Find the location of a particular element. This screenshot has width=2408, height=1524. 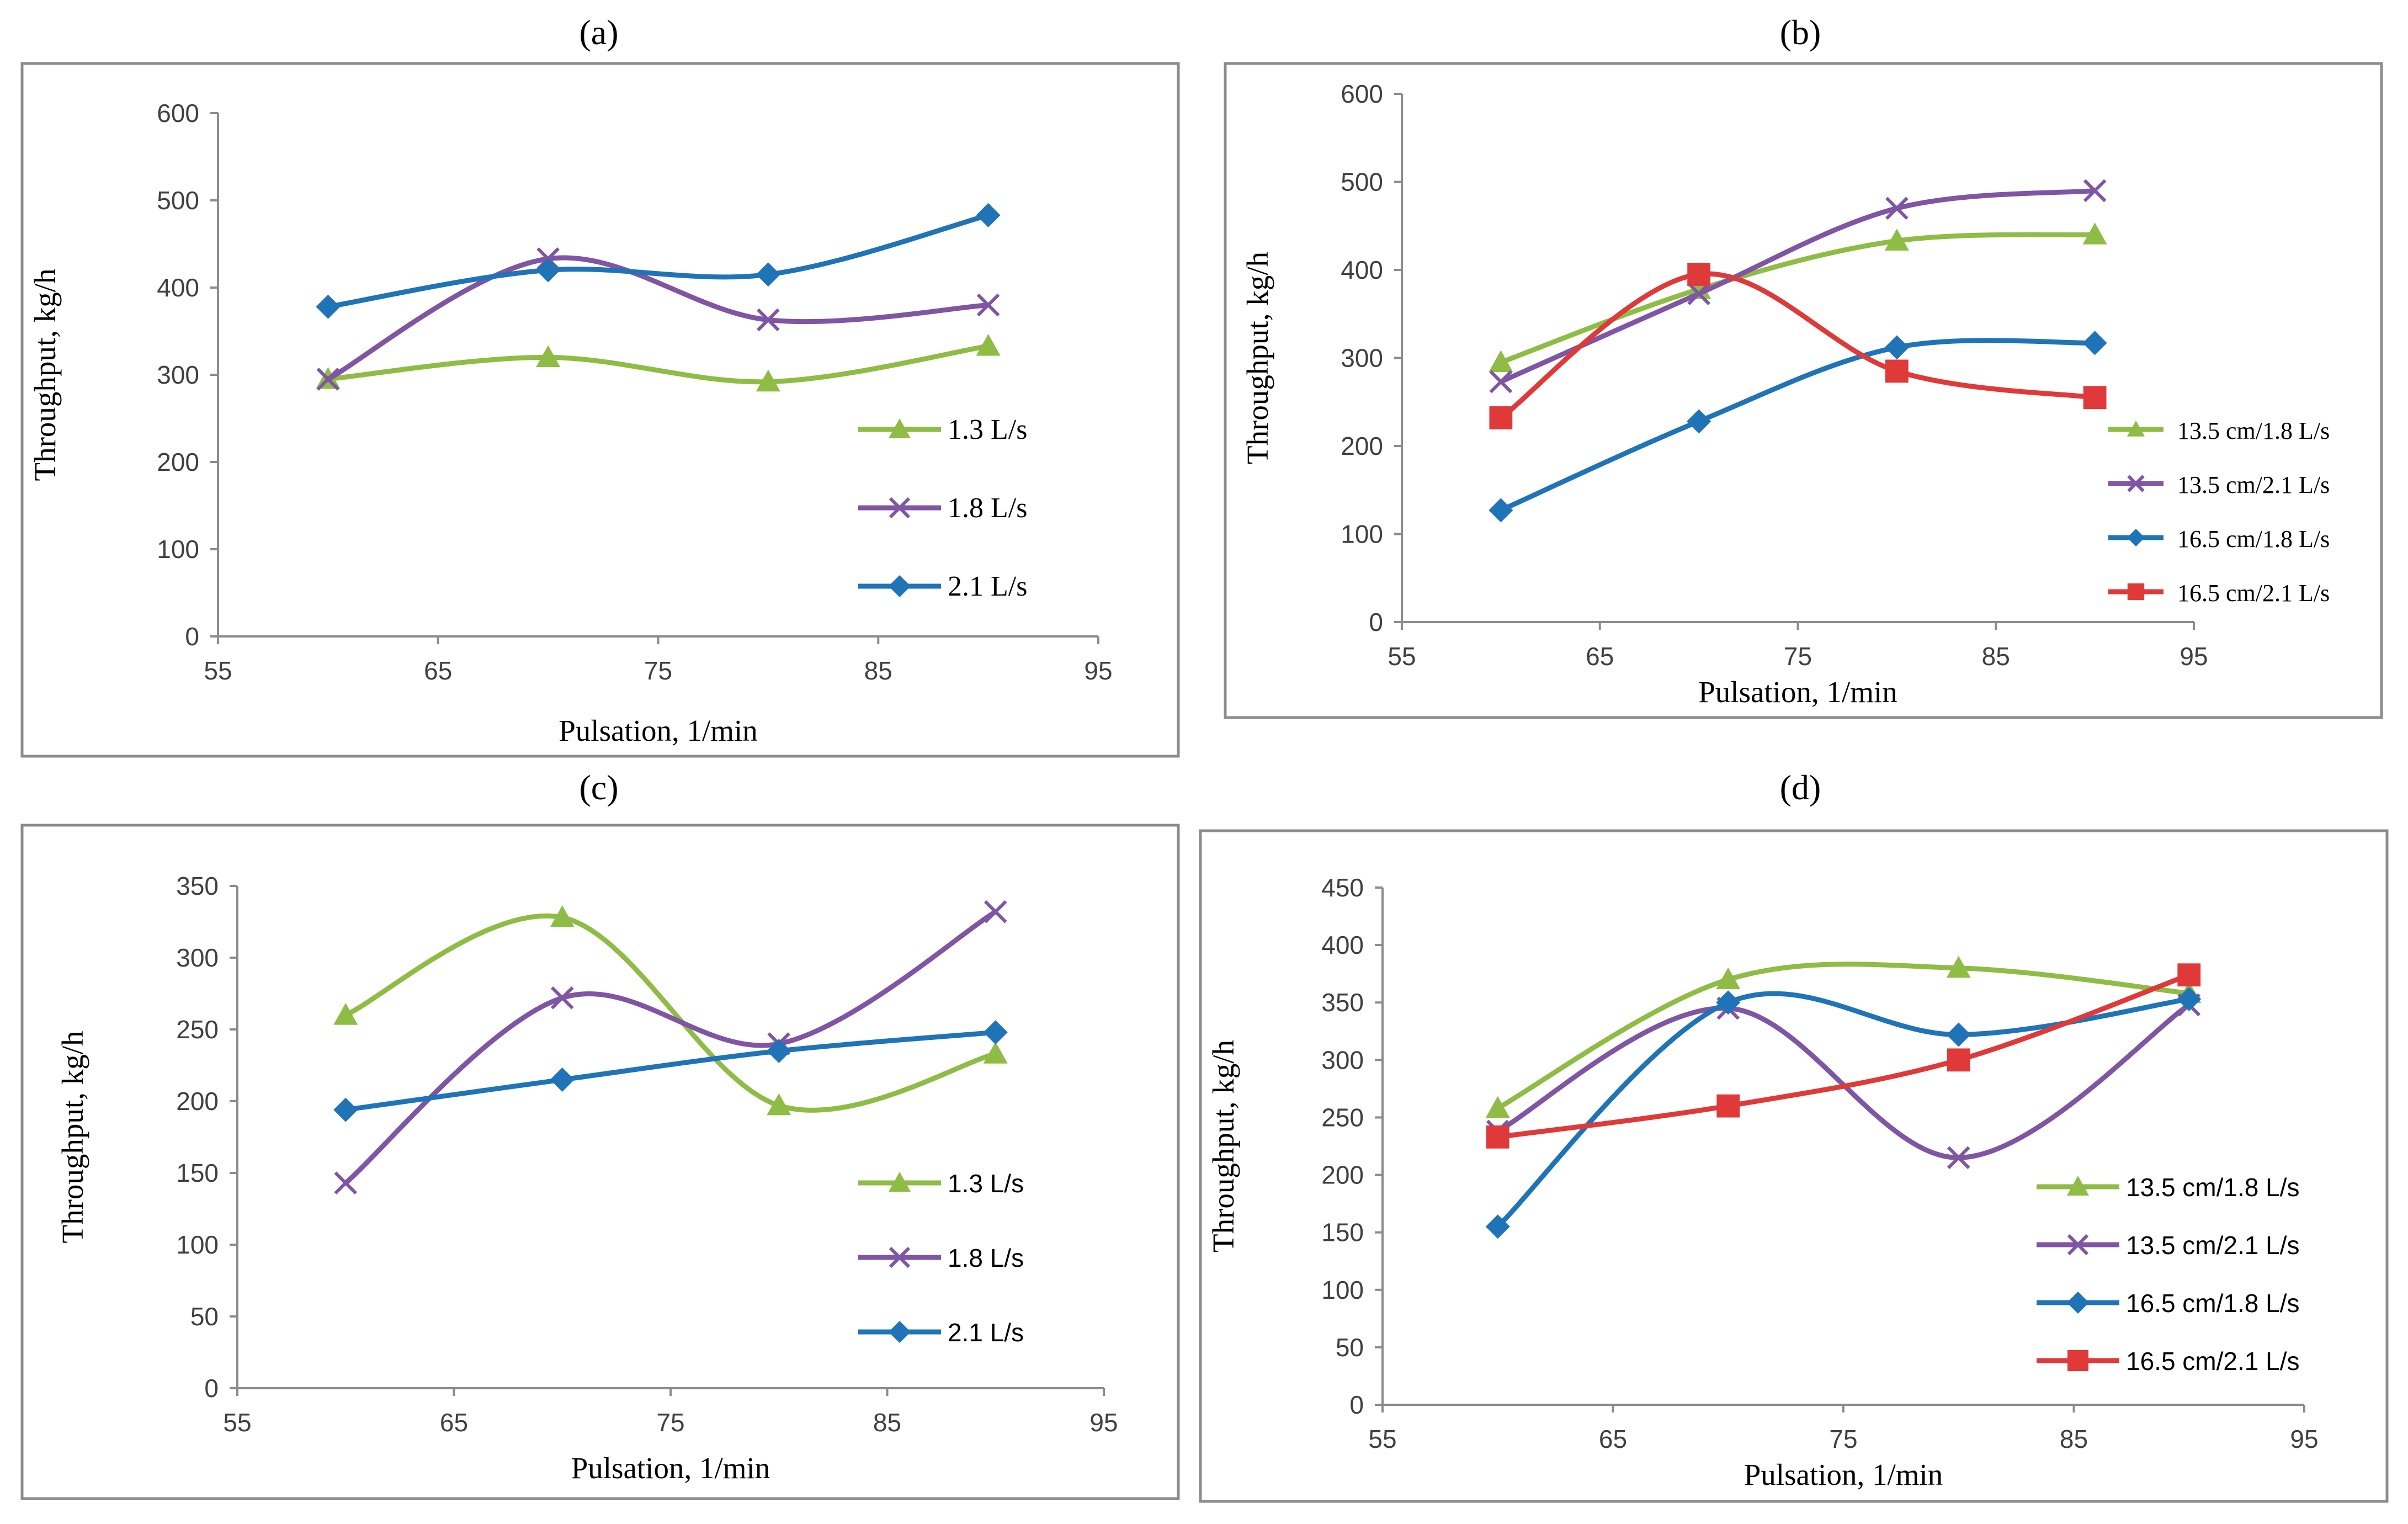

panel-c-x-tick-label: 55 is located at coordinates (237, 1422).